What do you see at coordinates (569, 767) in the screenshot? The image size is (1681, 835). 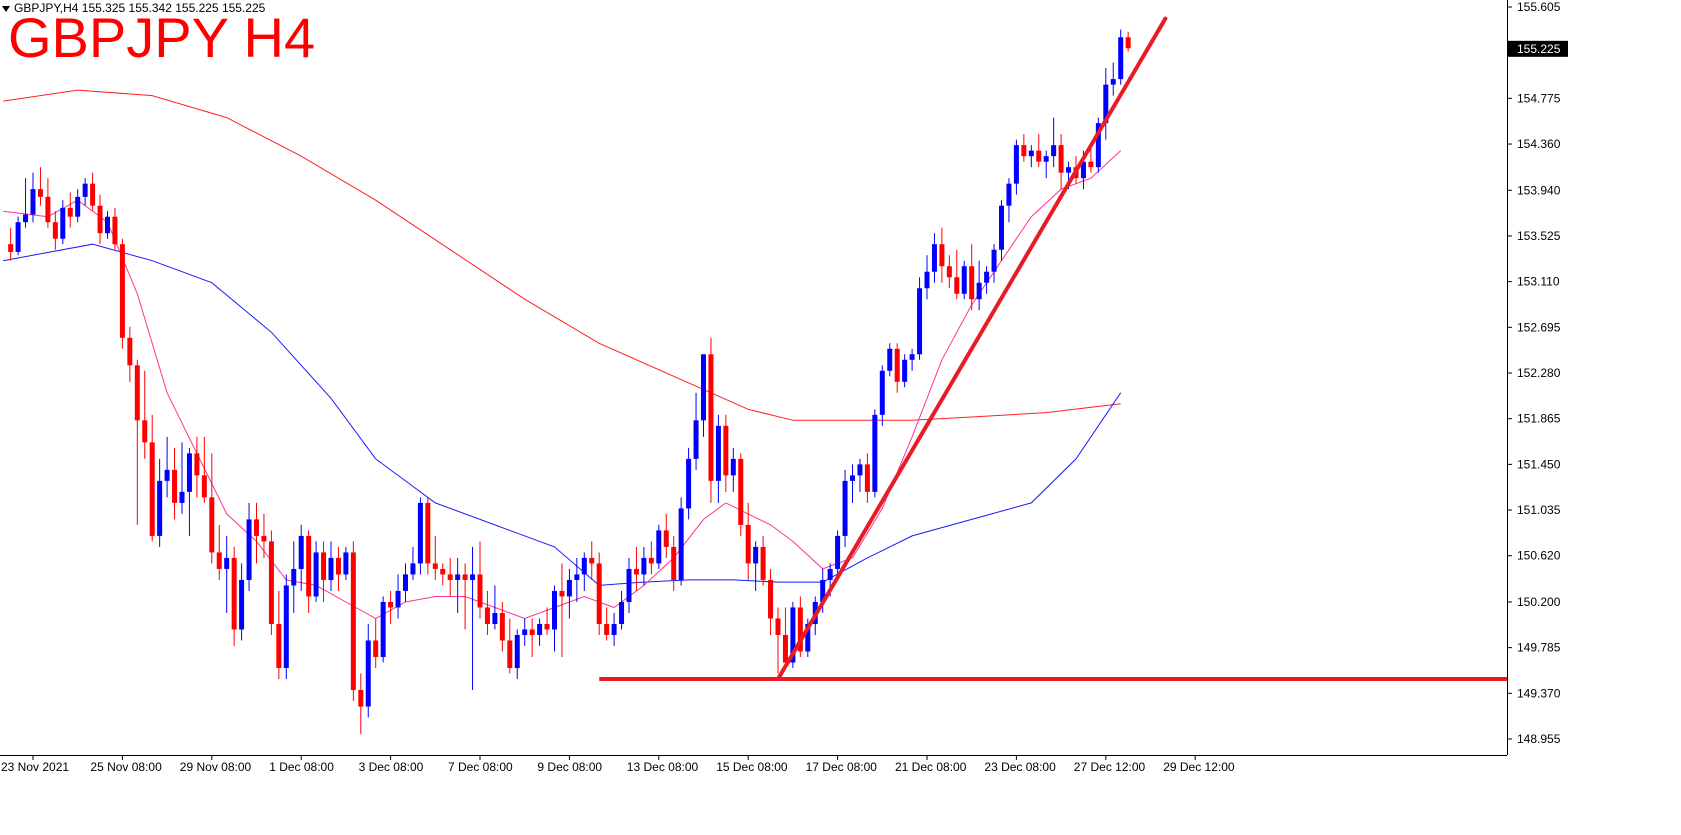 I see `time-tick-label: 9 Dec 08:00` at bounding box center [569, 767].